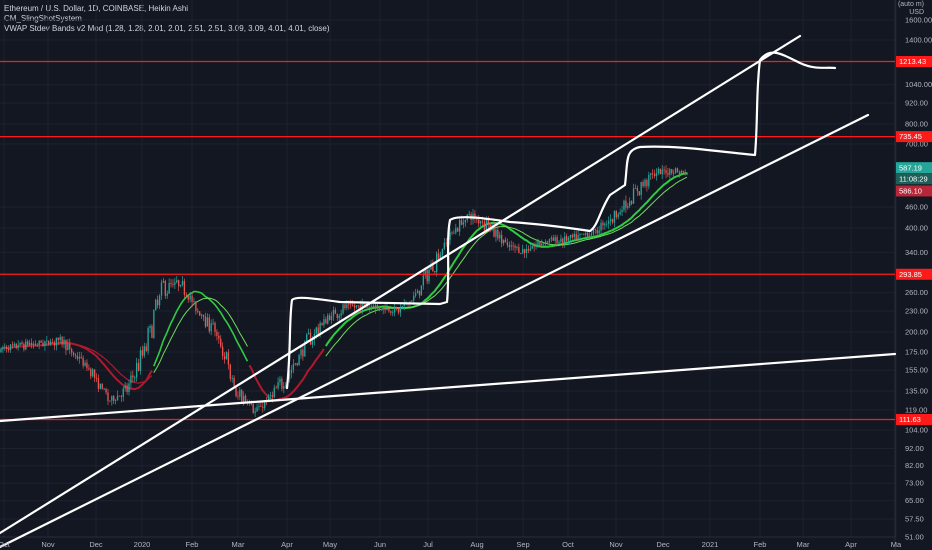  I want to click on price-tick-label: 260.00, so click(916, 292).